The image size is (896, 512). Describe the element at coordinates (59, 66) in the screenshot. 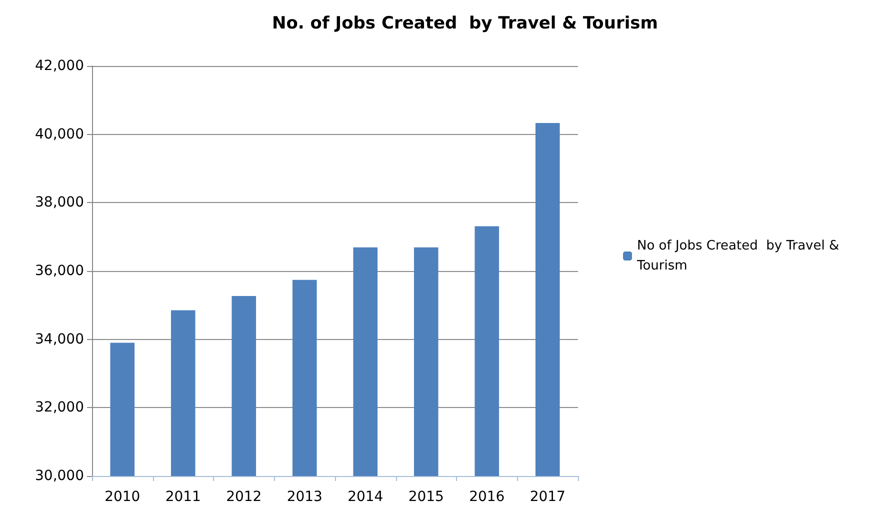

I see `y-tick-label: 42,000` at that location.